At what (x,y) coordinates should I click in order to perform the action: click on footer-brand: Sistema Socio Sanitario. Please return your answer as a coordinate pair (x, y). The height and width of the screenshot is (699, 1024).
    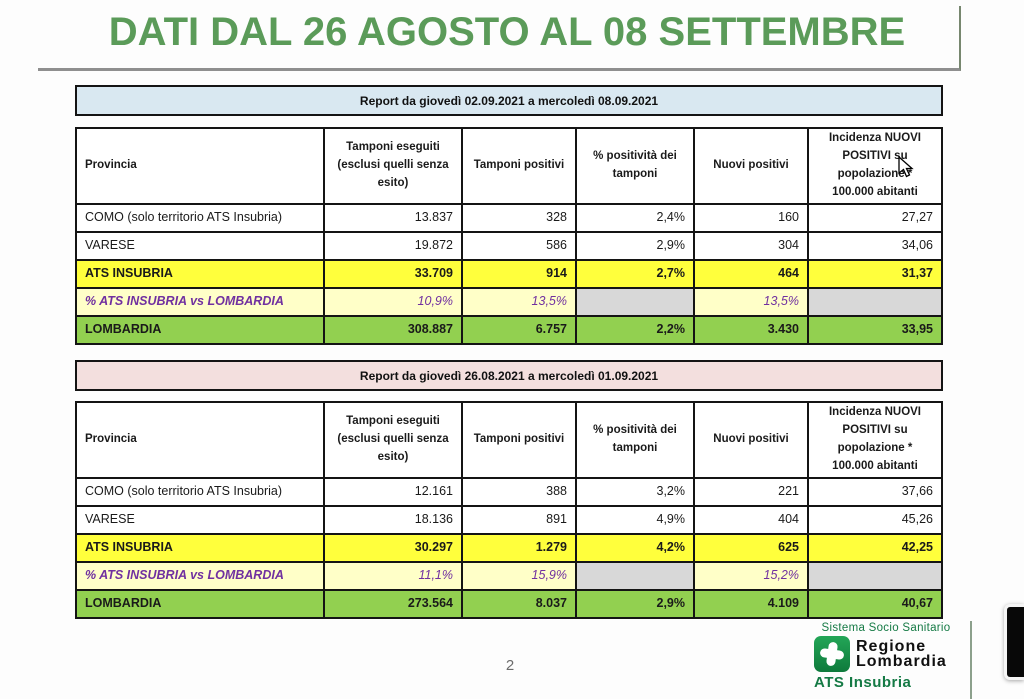
    Looking at the image, I should click on (886, 656).